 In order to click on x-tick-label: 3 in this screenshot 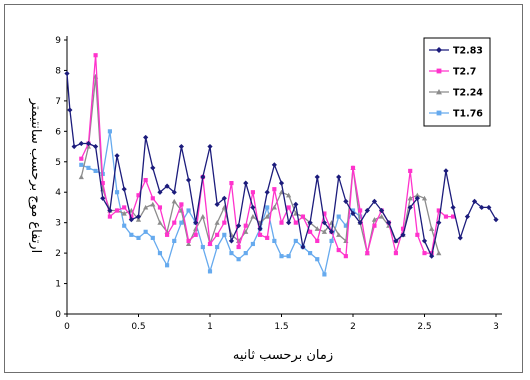, I will do `click(496, 327)`.